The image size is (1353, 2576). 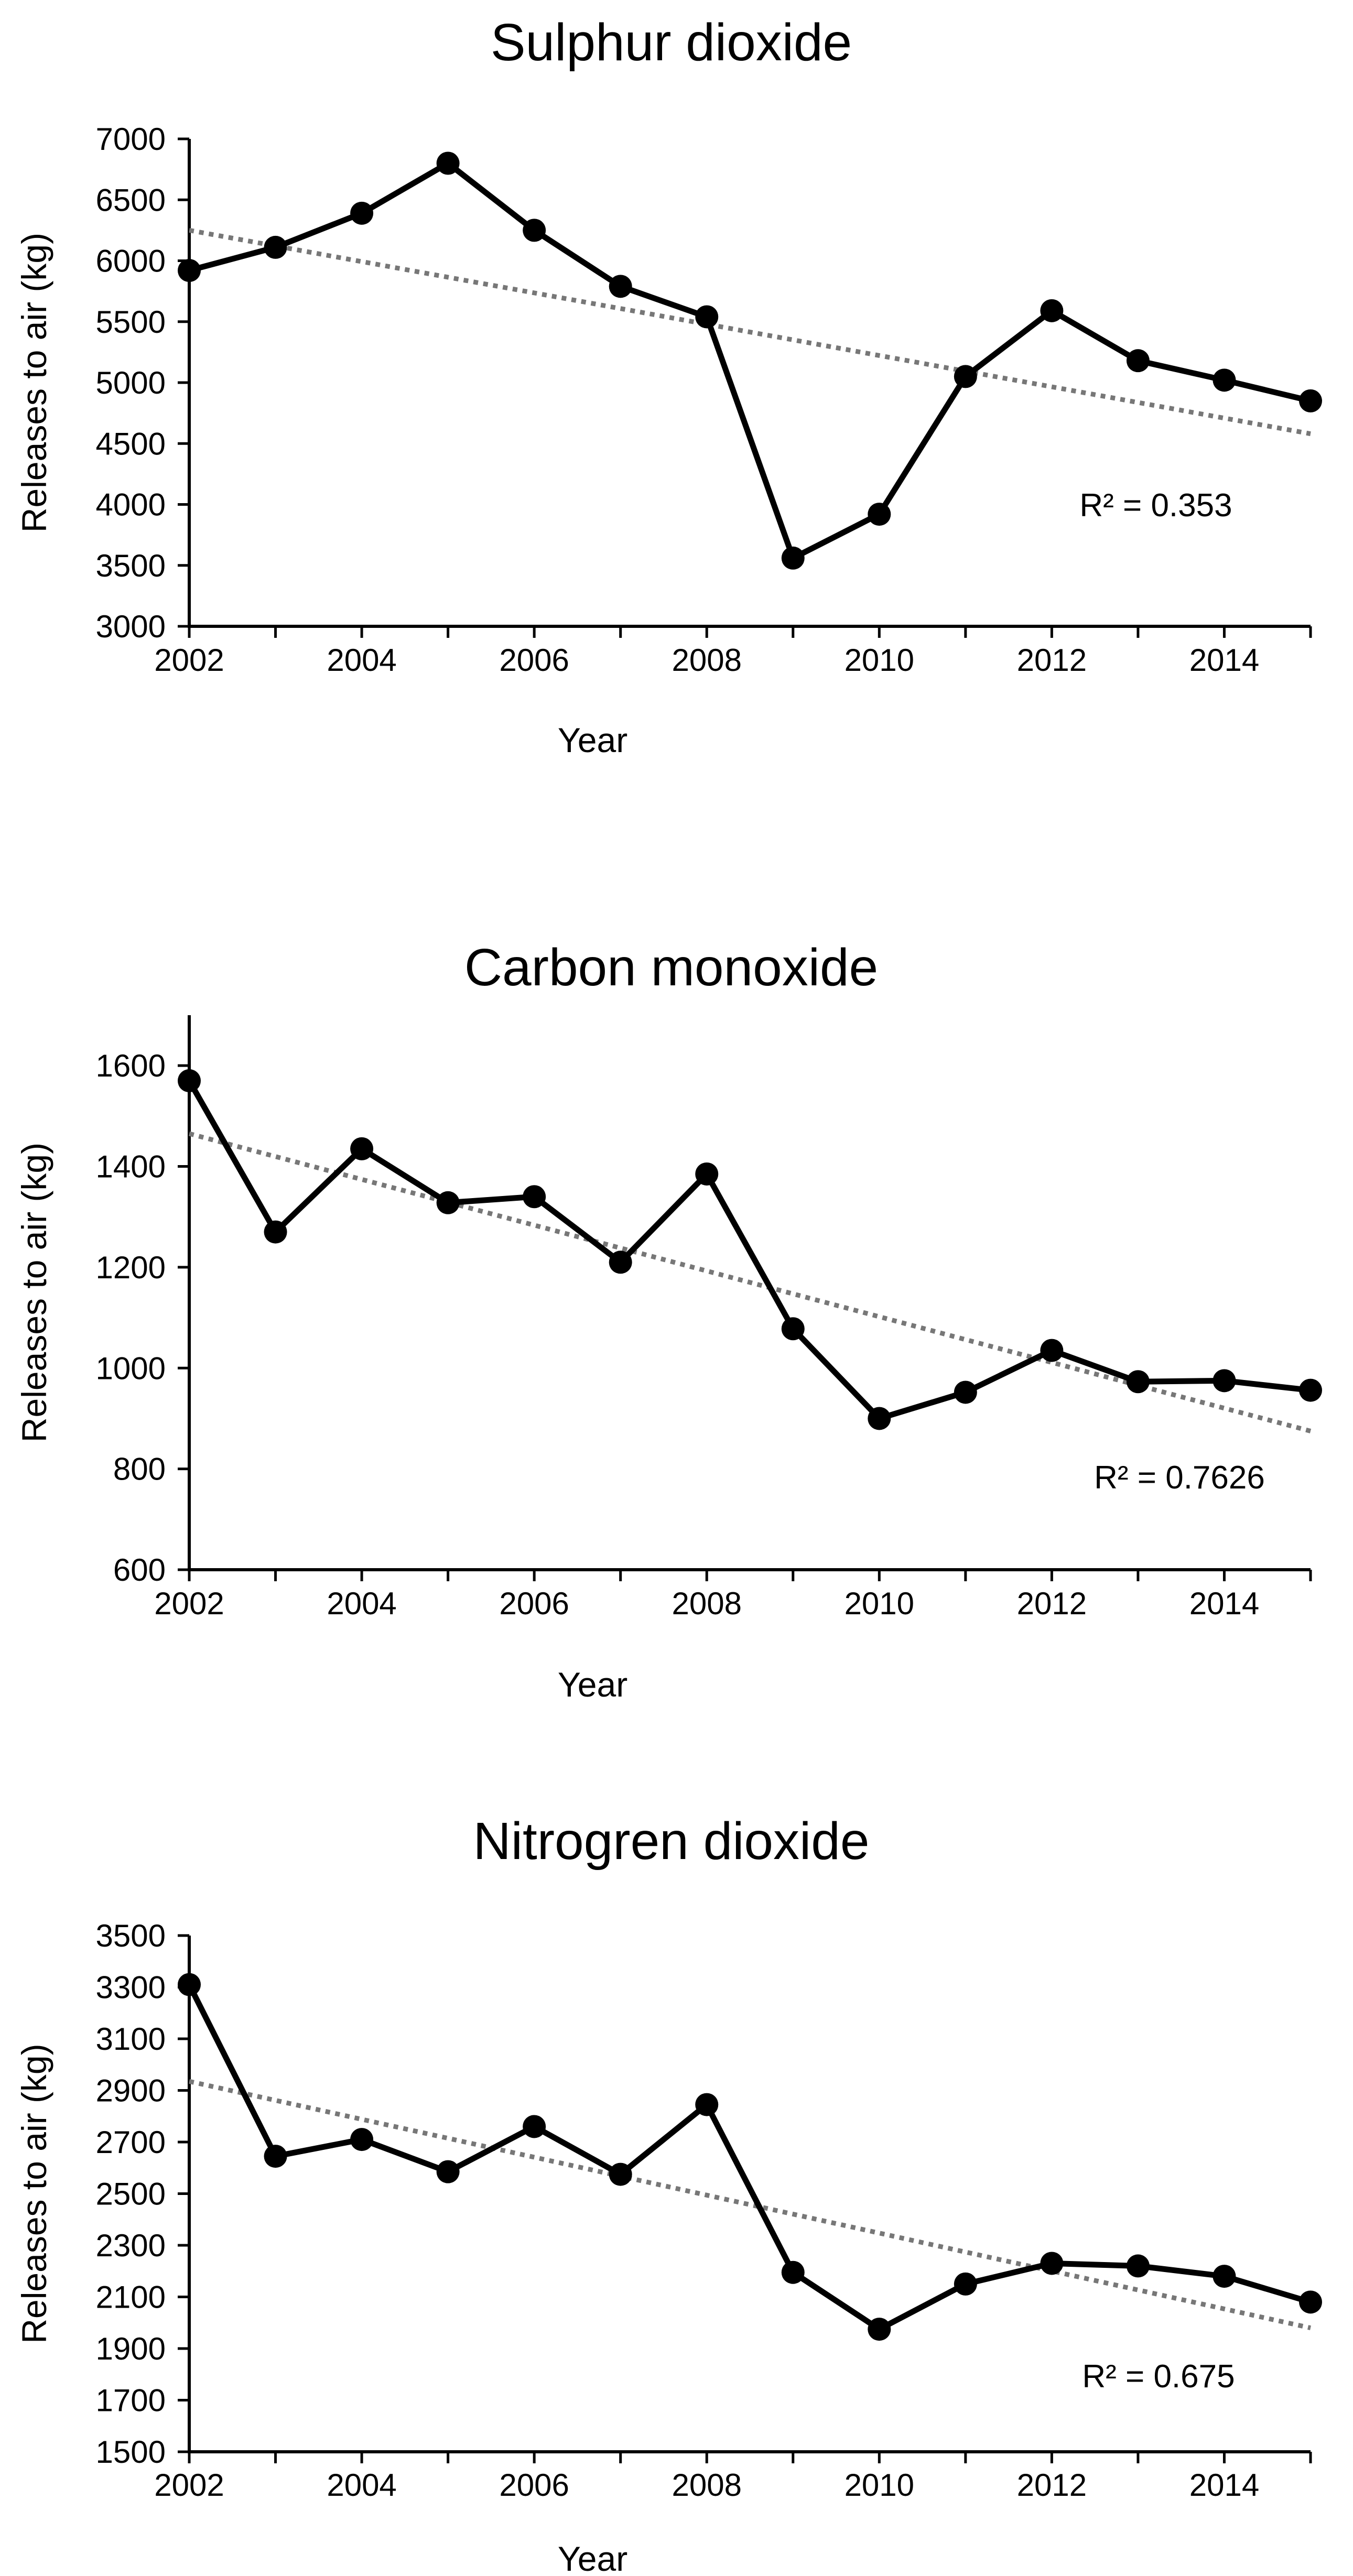 I want to click on y-tick-label: 7000, so click(x=131, y=139).